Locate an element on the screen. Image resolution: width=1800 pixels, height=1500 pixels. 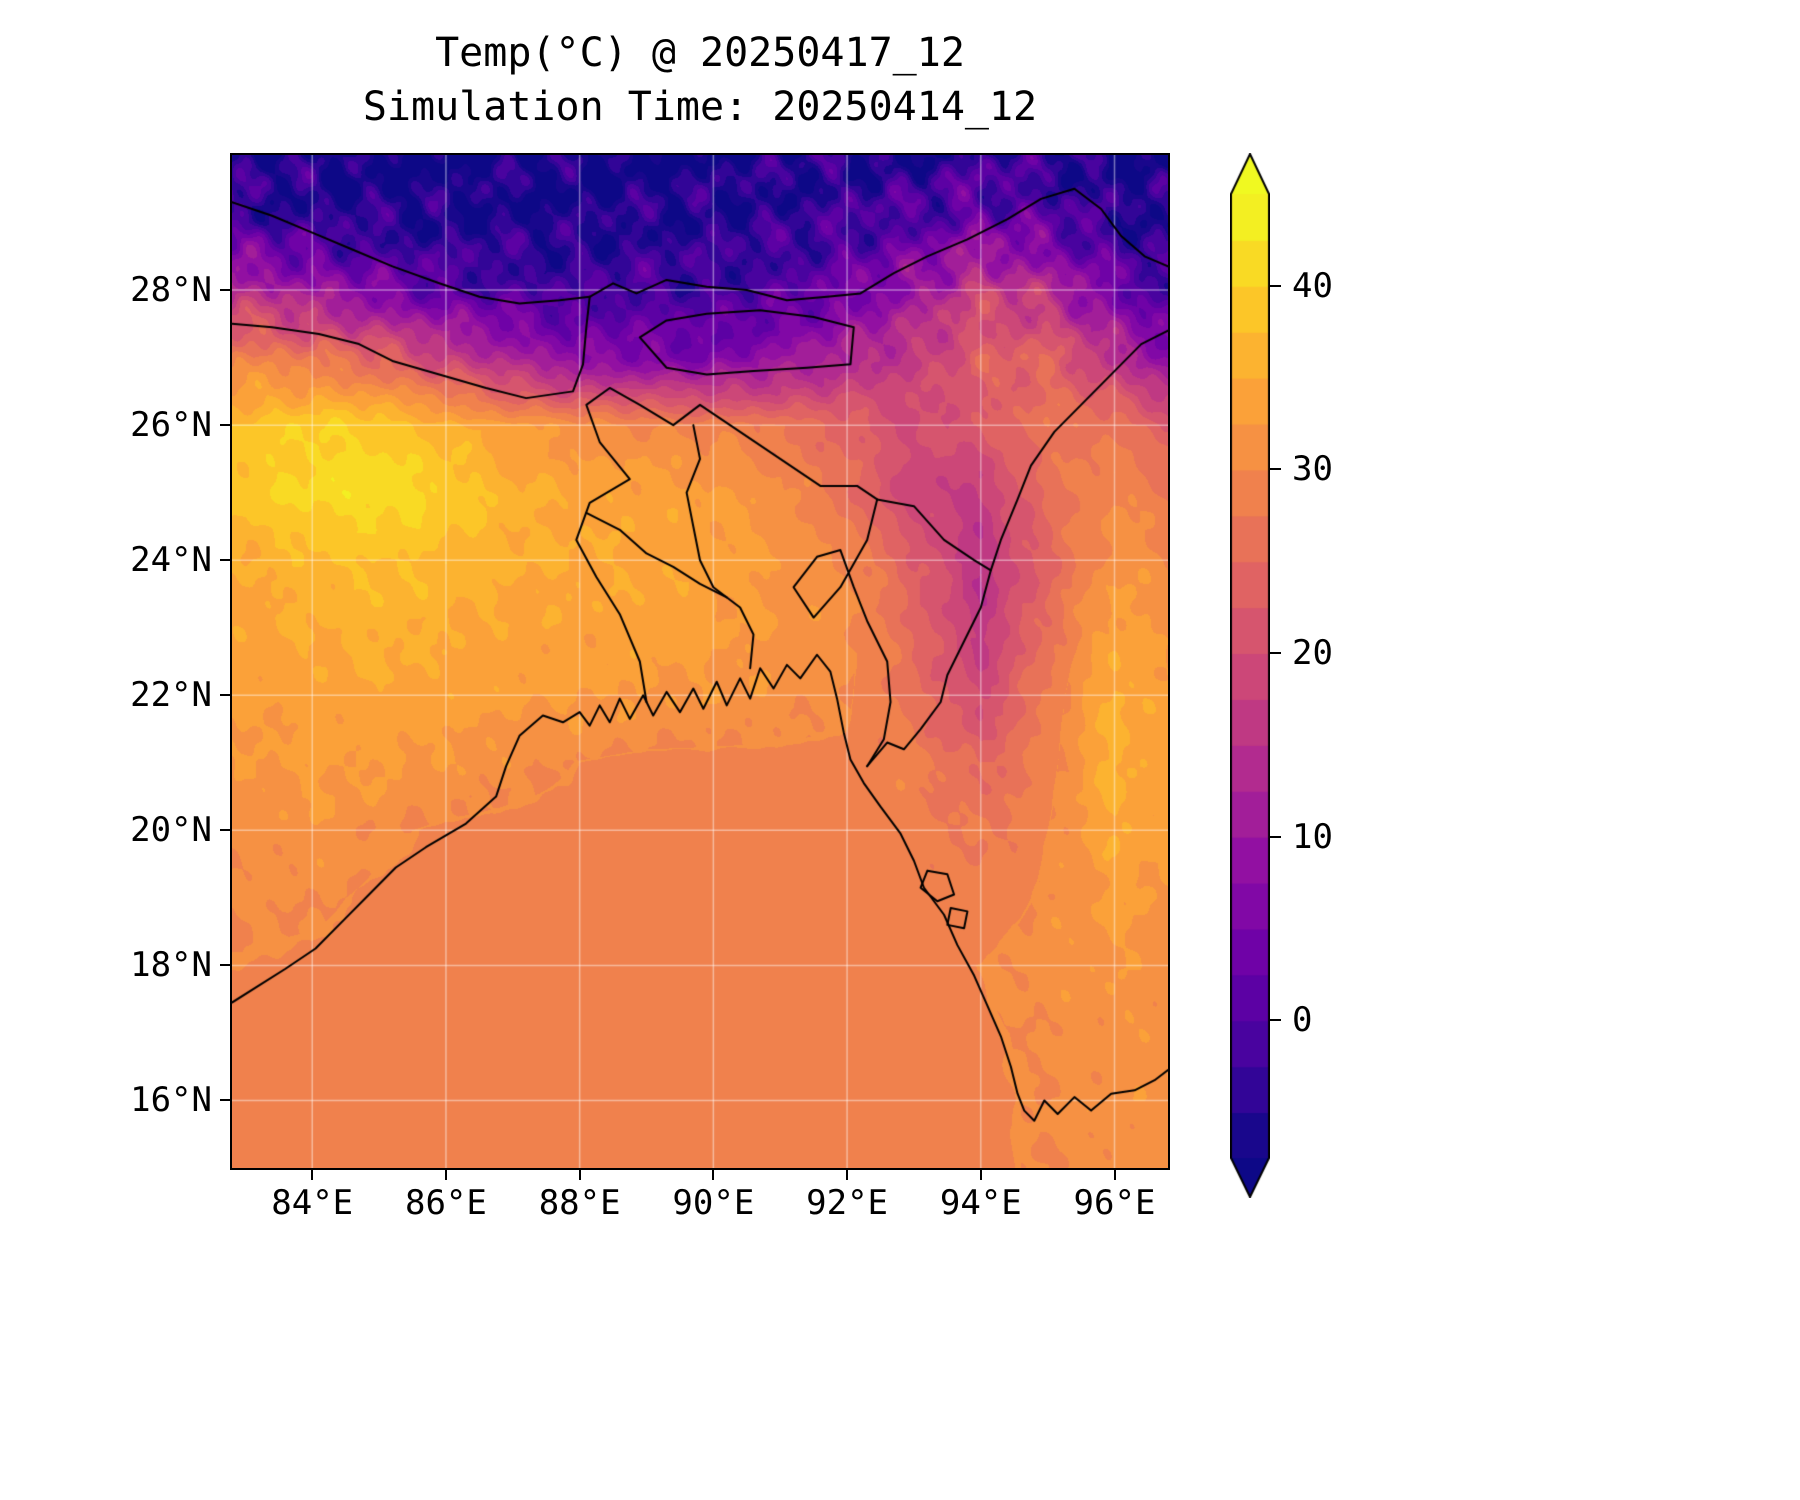
x-axis-tick-label: 86°E is located at coordinates (445, 1203).